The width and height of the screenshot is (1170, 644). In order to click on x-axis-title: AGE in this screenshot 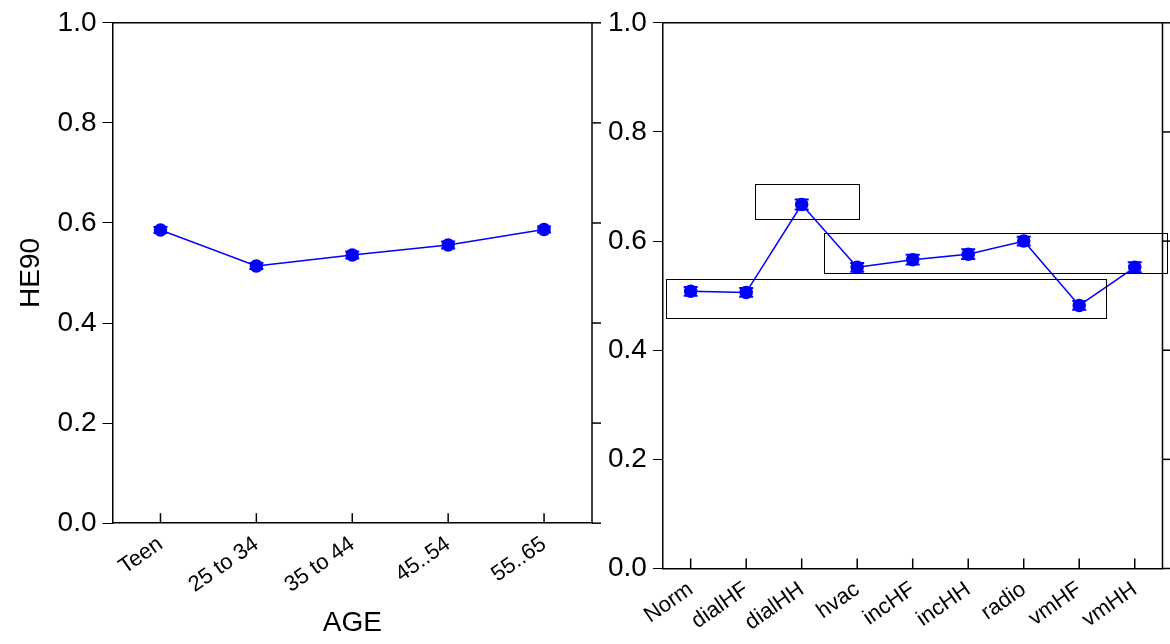, I will do `click(352, 621)`.